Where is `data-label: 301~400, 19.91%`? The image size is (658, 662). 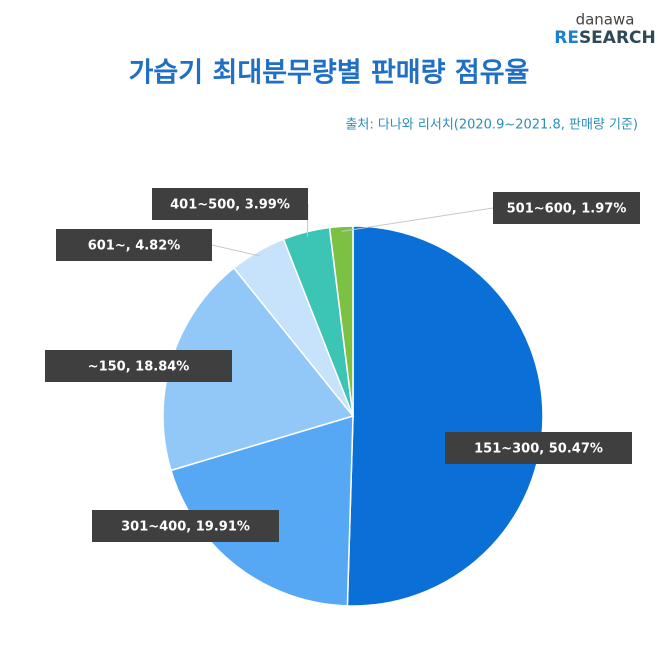
data-label: 301~400, 19.91% is located at coordinates (185, 527).